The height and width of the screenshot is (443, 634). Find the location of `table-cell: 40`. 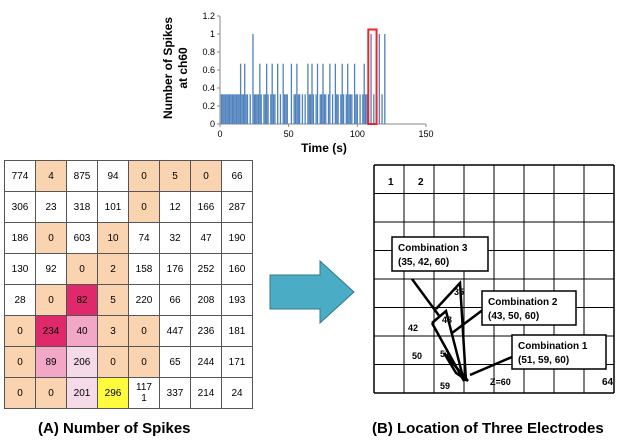

table-cell: 40 is located at coordinates (82, 331).